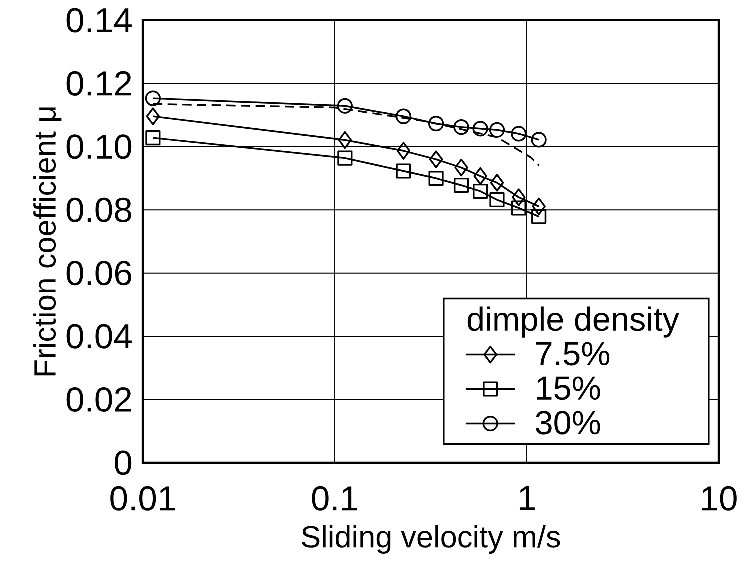 The width and height of the screenshot is (744, 575). Describe the element at coordinates (143, 498) in the screenshot. I see `x-tick-label: 0.01` at that location.